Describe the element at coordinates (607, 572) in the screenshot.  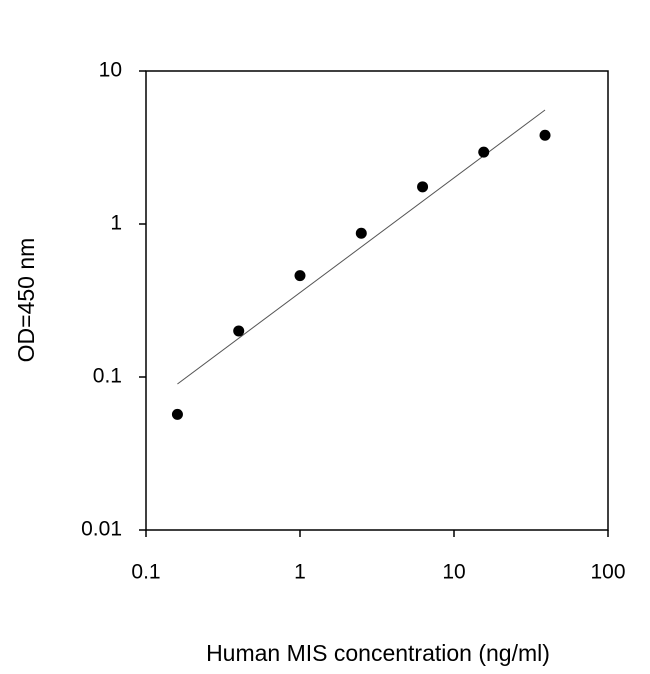
I see `x-tick-label: 100` at that location.